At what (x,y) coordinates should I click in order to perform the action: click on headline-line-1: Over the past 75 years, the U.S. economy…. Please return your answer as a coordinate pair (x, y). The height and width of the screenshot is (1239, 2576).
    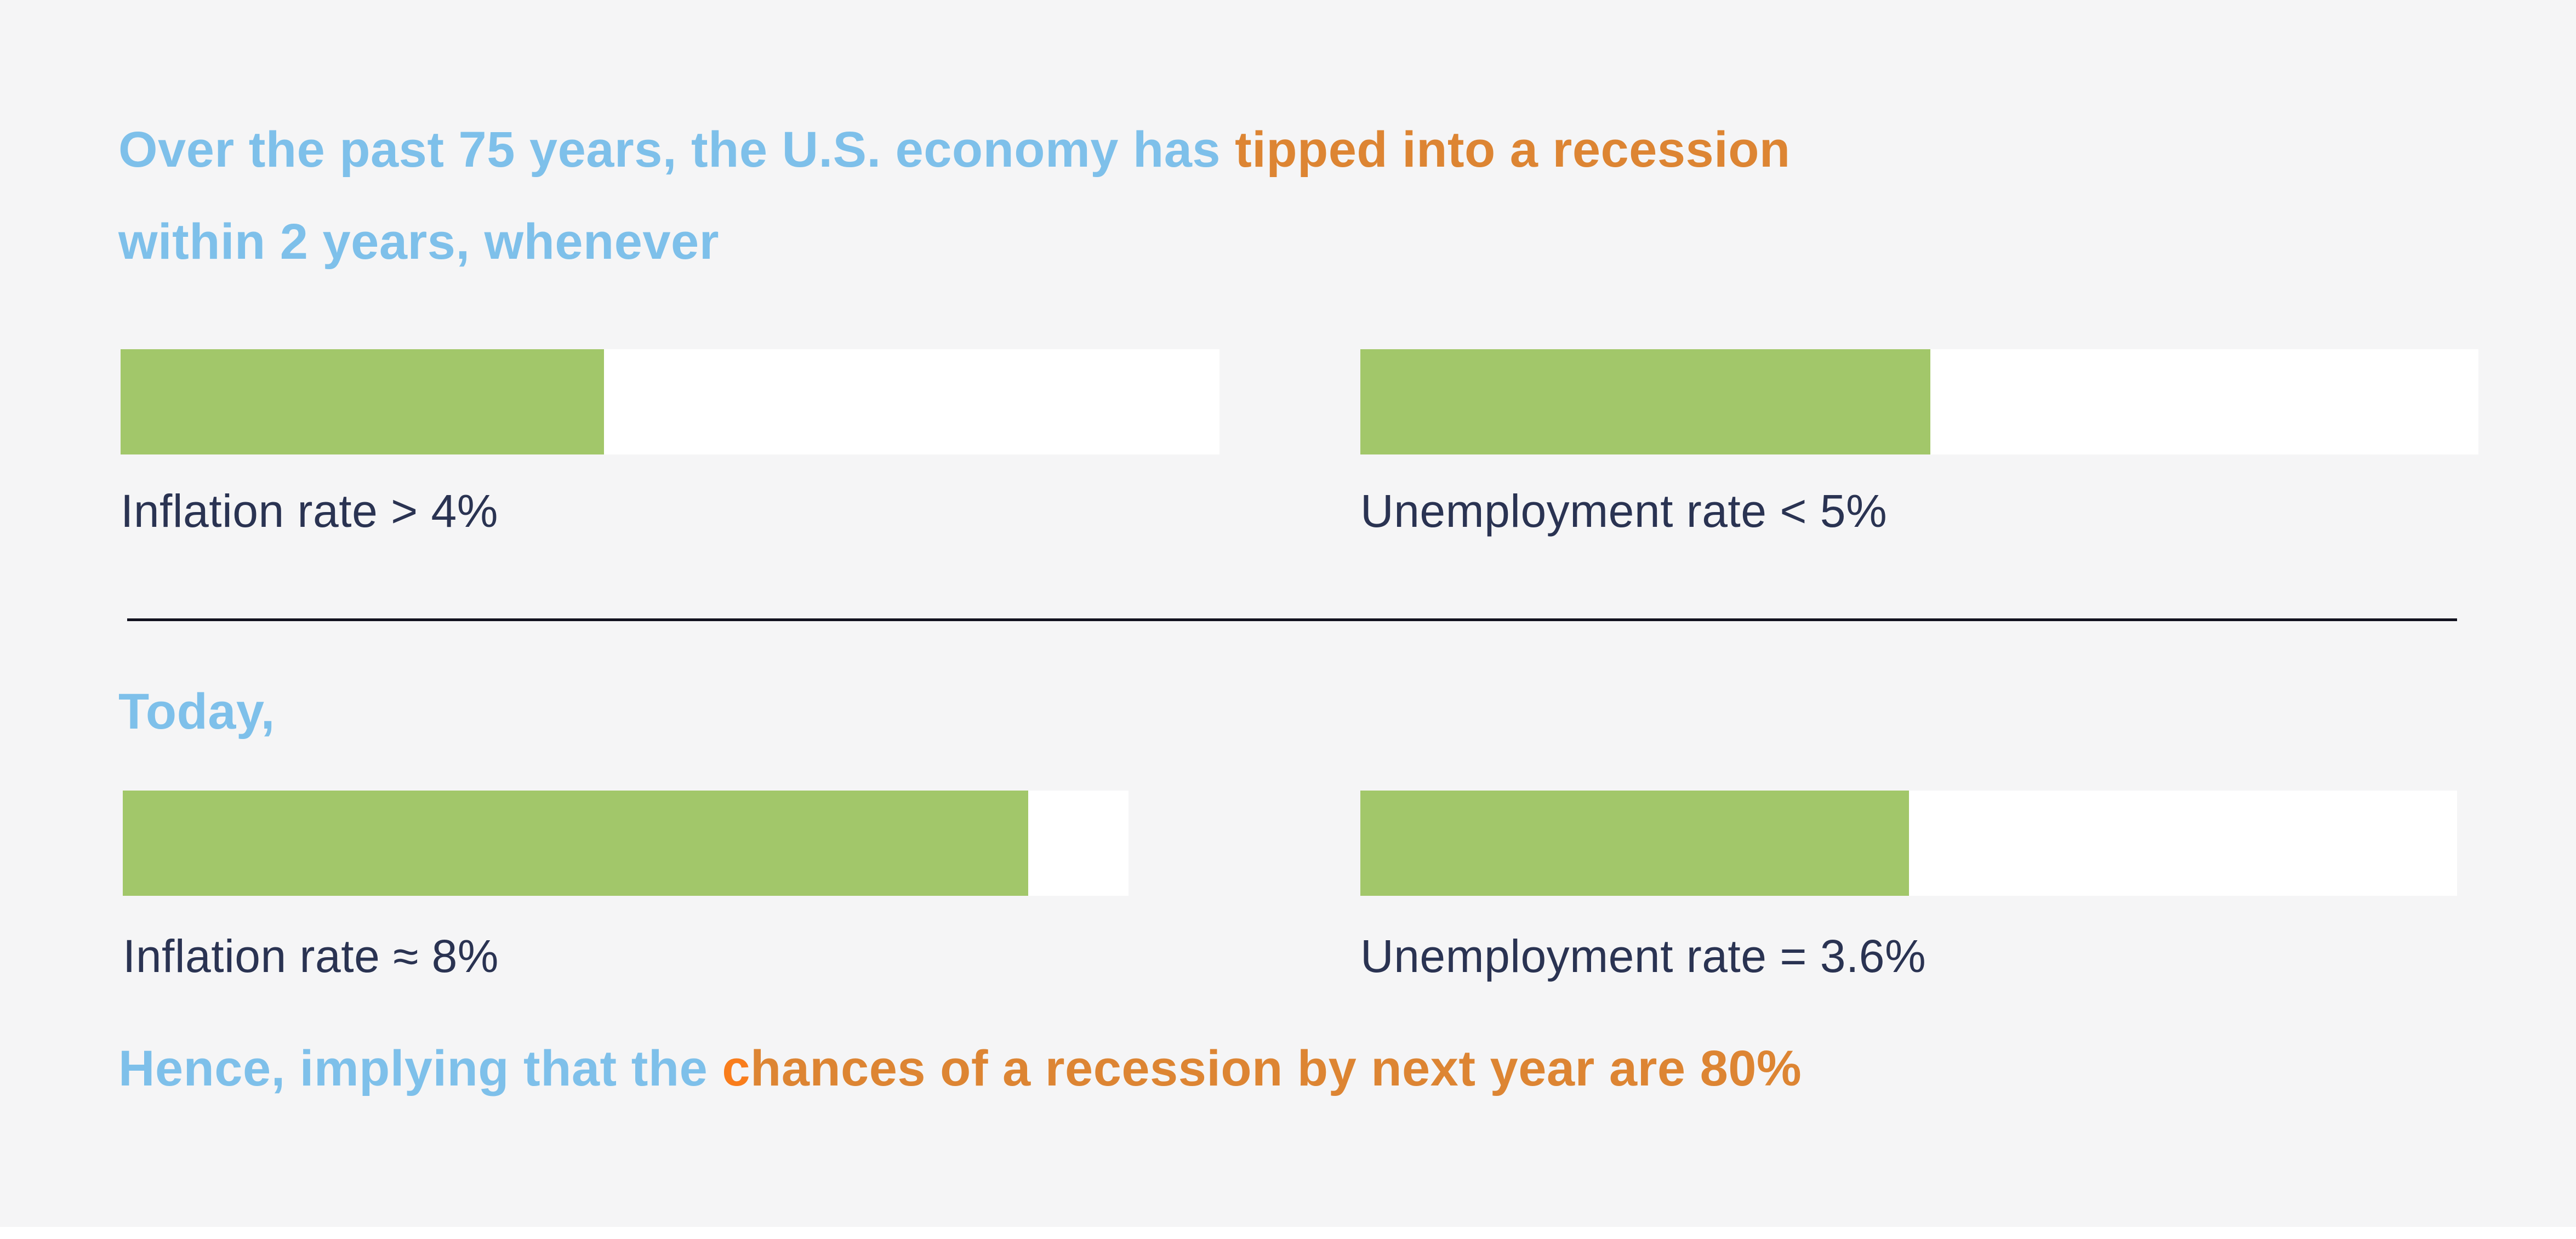
    Looking at the image, I should click on (1296, 150).